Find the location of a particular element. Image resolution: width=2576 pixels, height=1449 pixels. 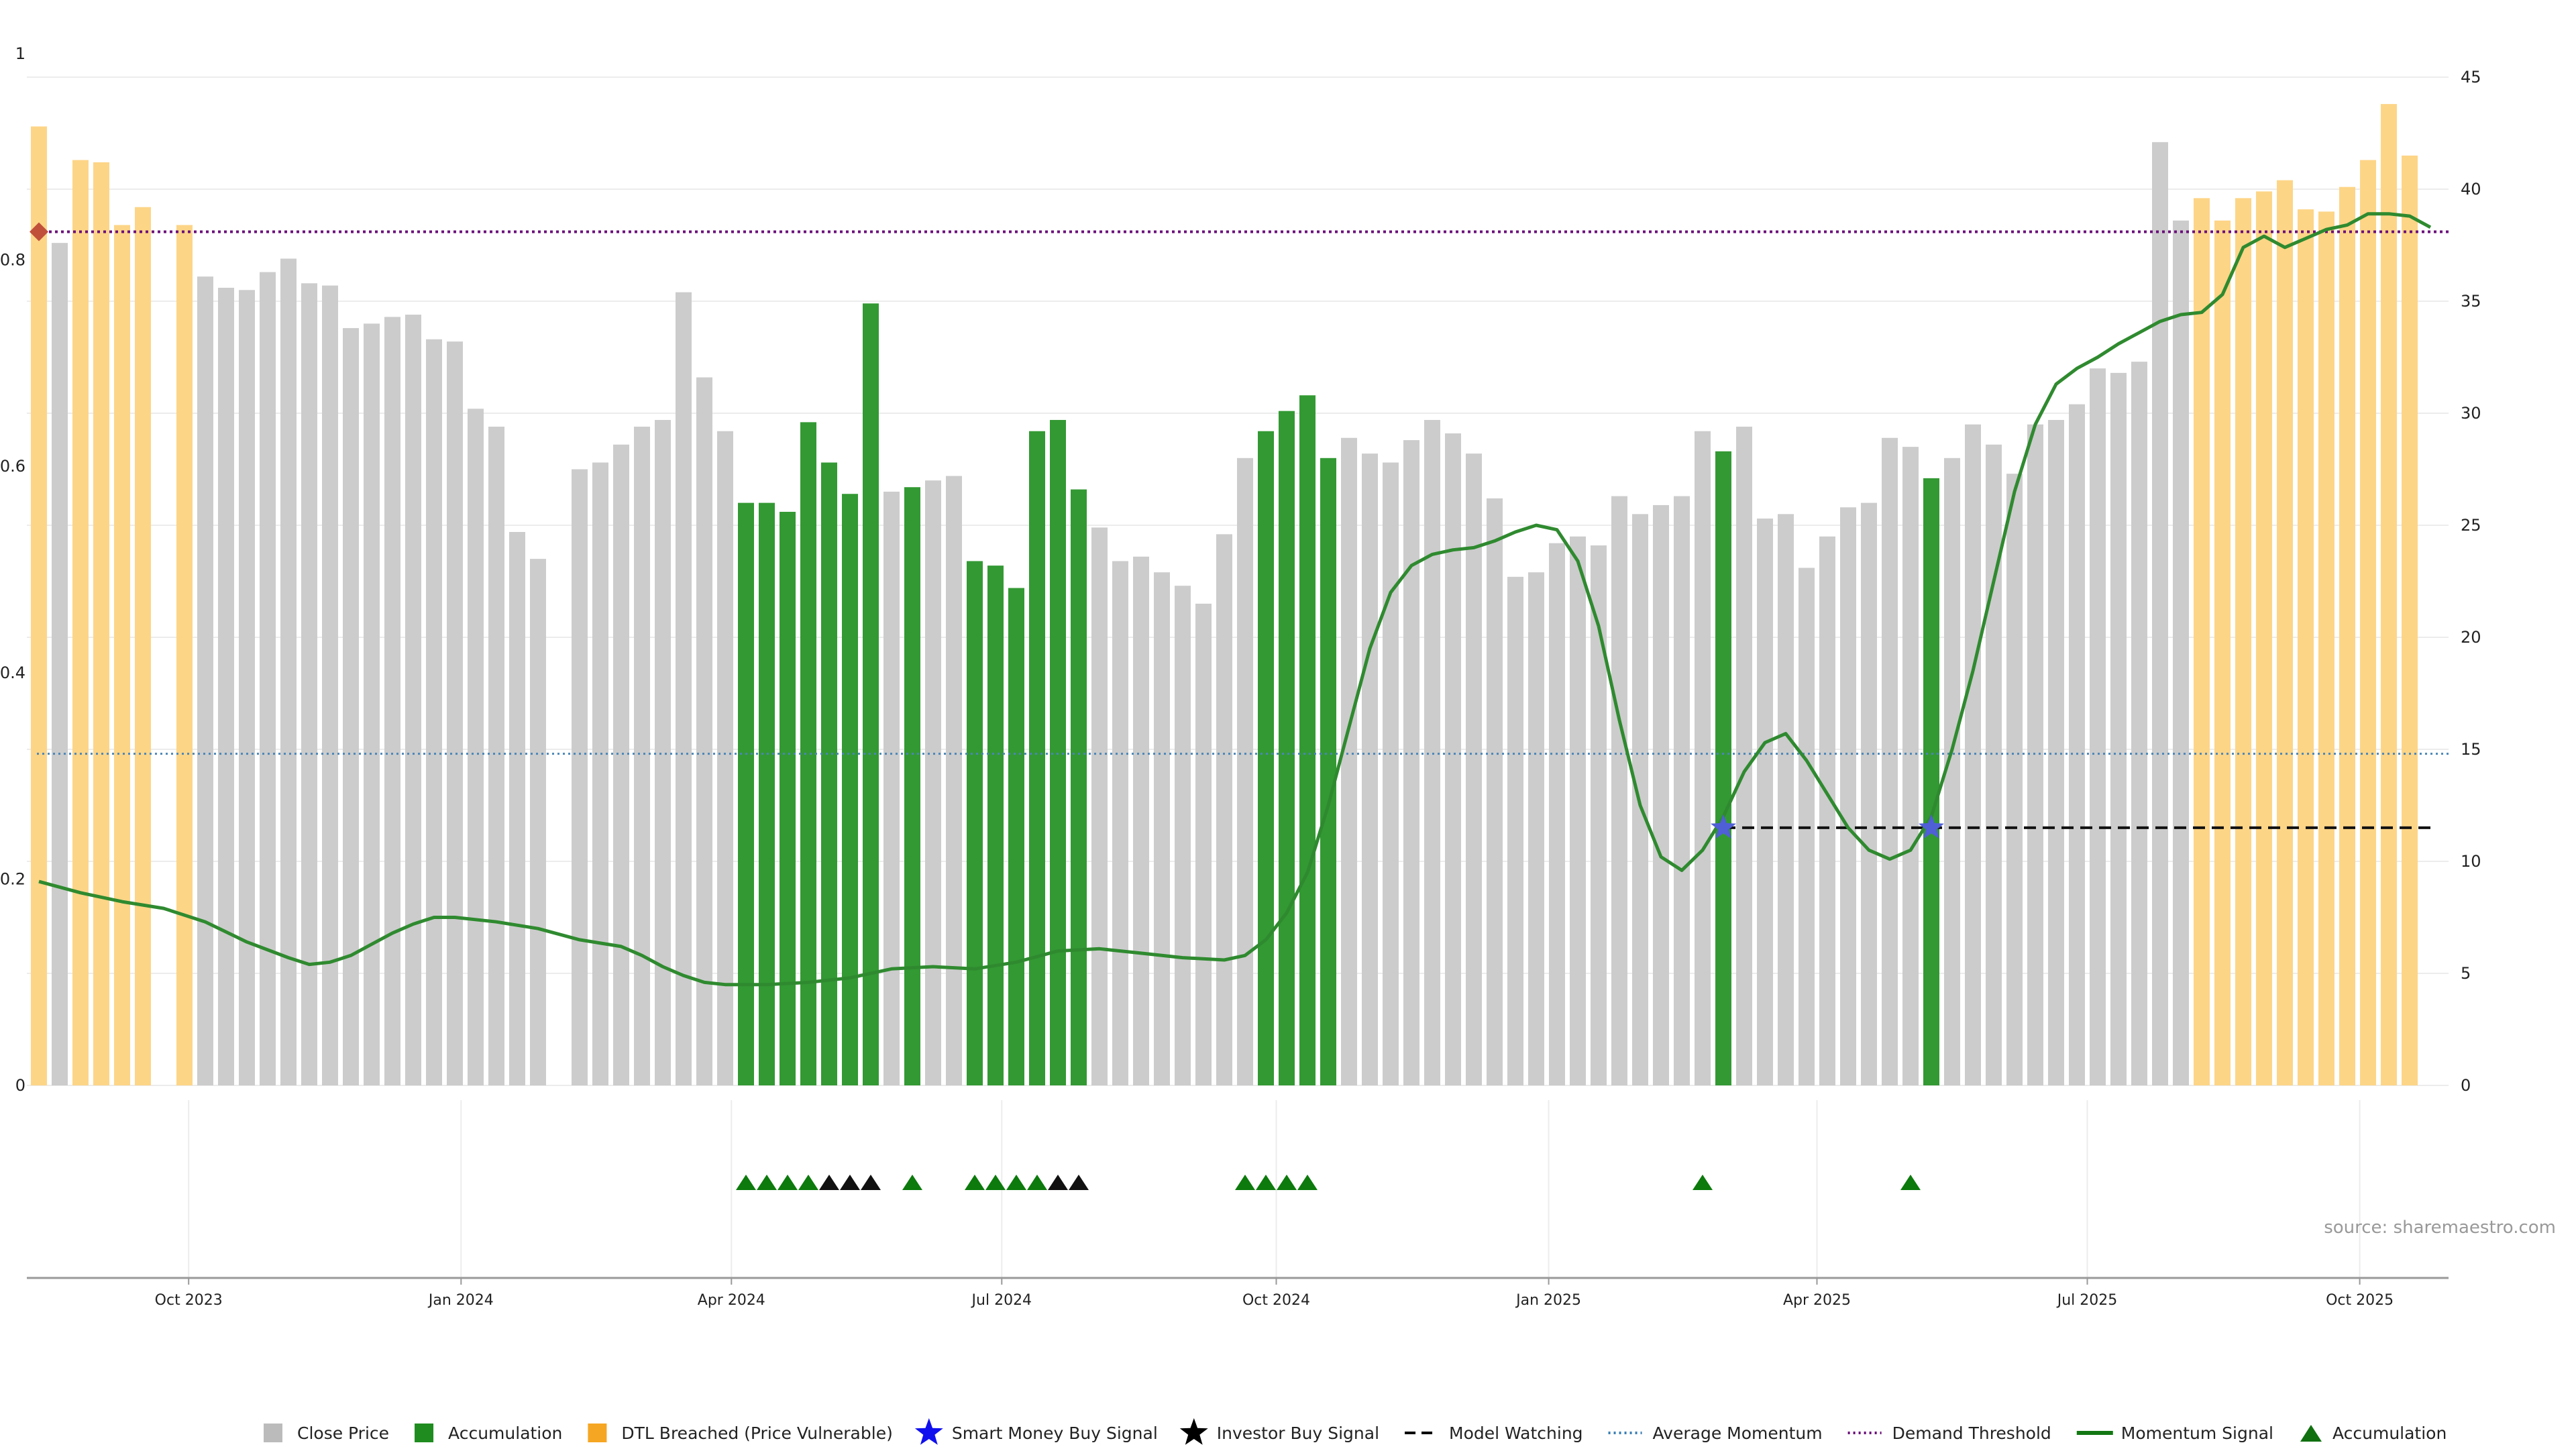

right-tick-6: 30 is located at coordinates (2471, 413).